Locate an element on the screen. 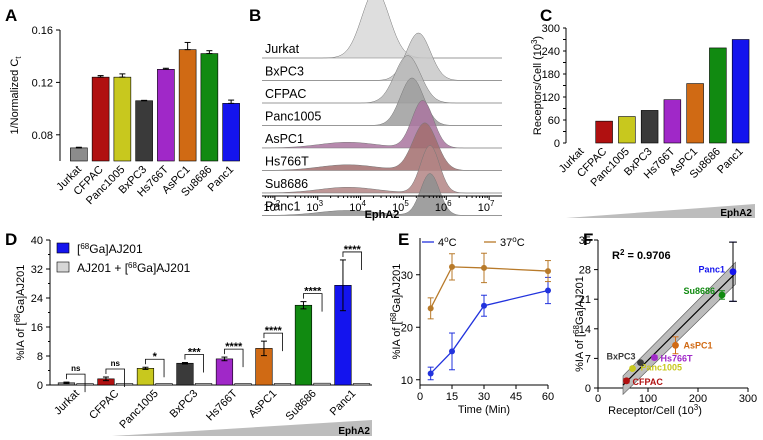 This screenshot has width=763, height=440. panel-label-e: E is located at coordinates (403, 239).